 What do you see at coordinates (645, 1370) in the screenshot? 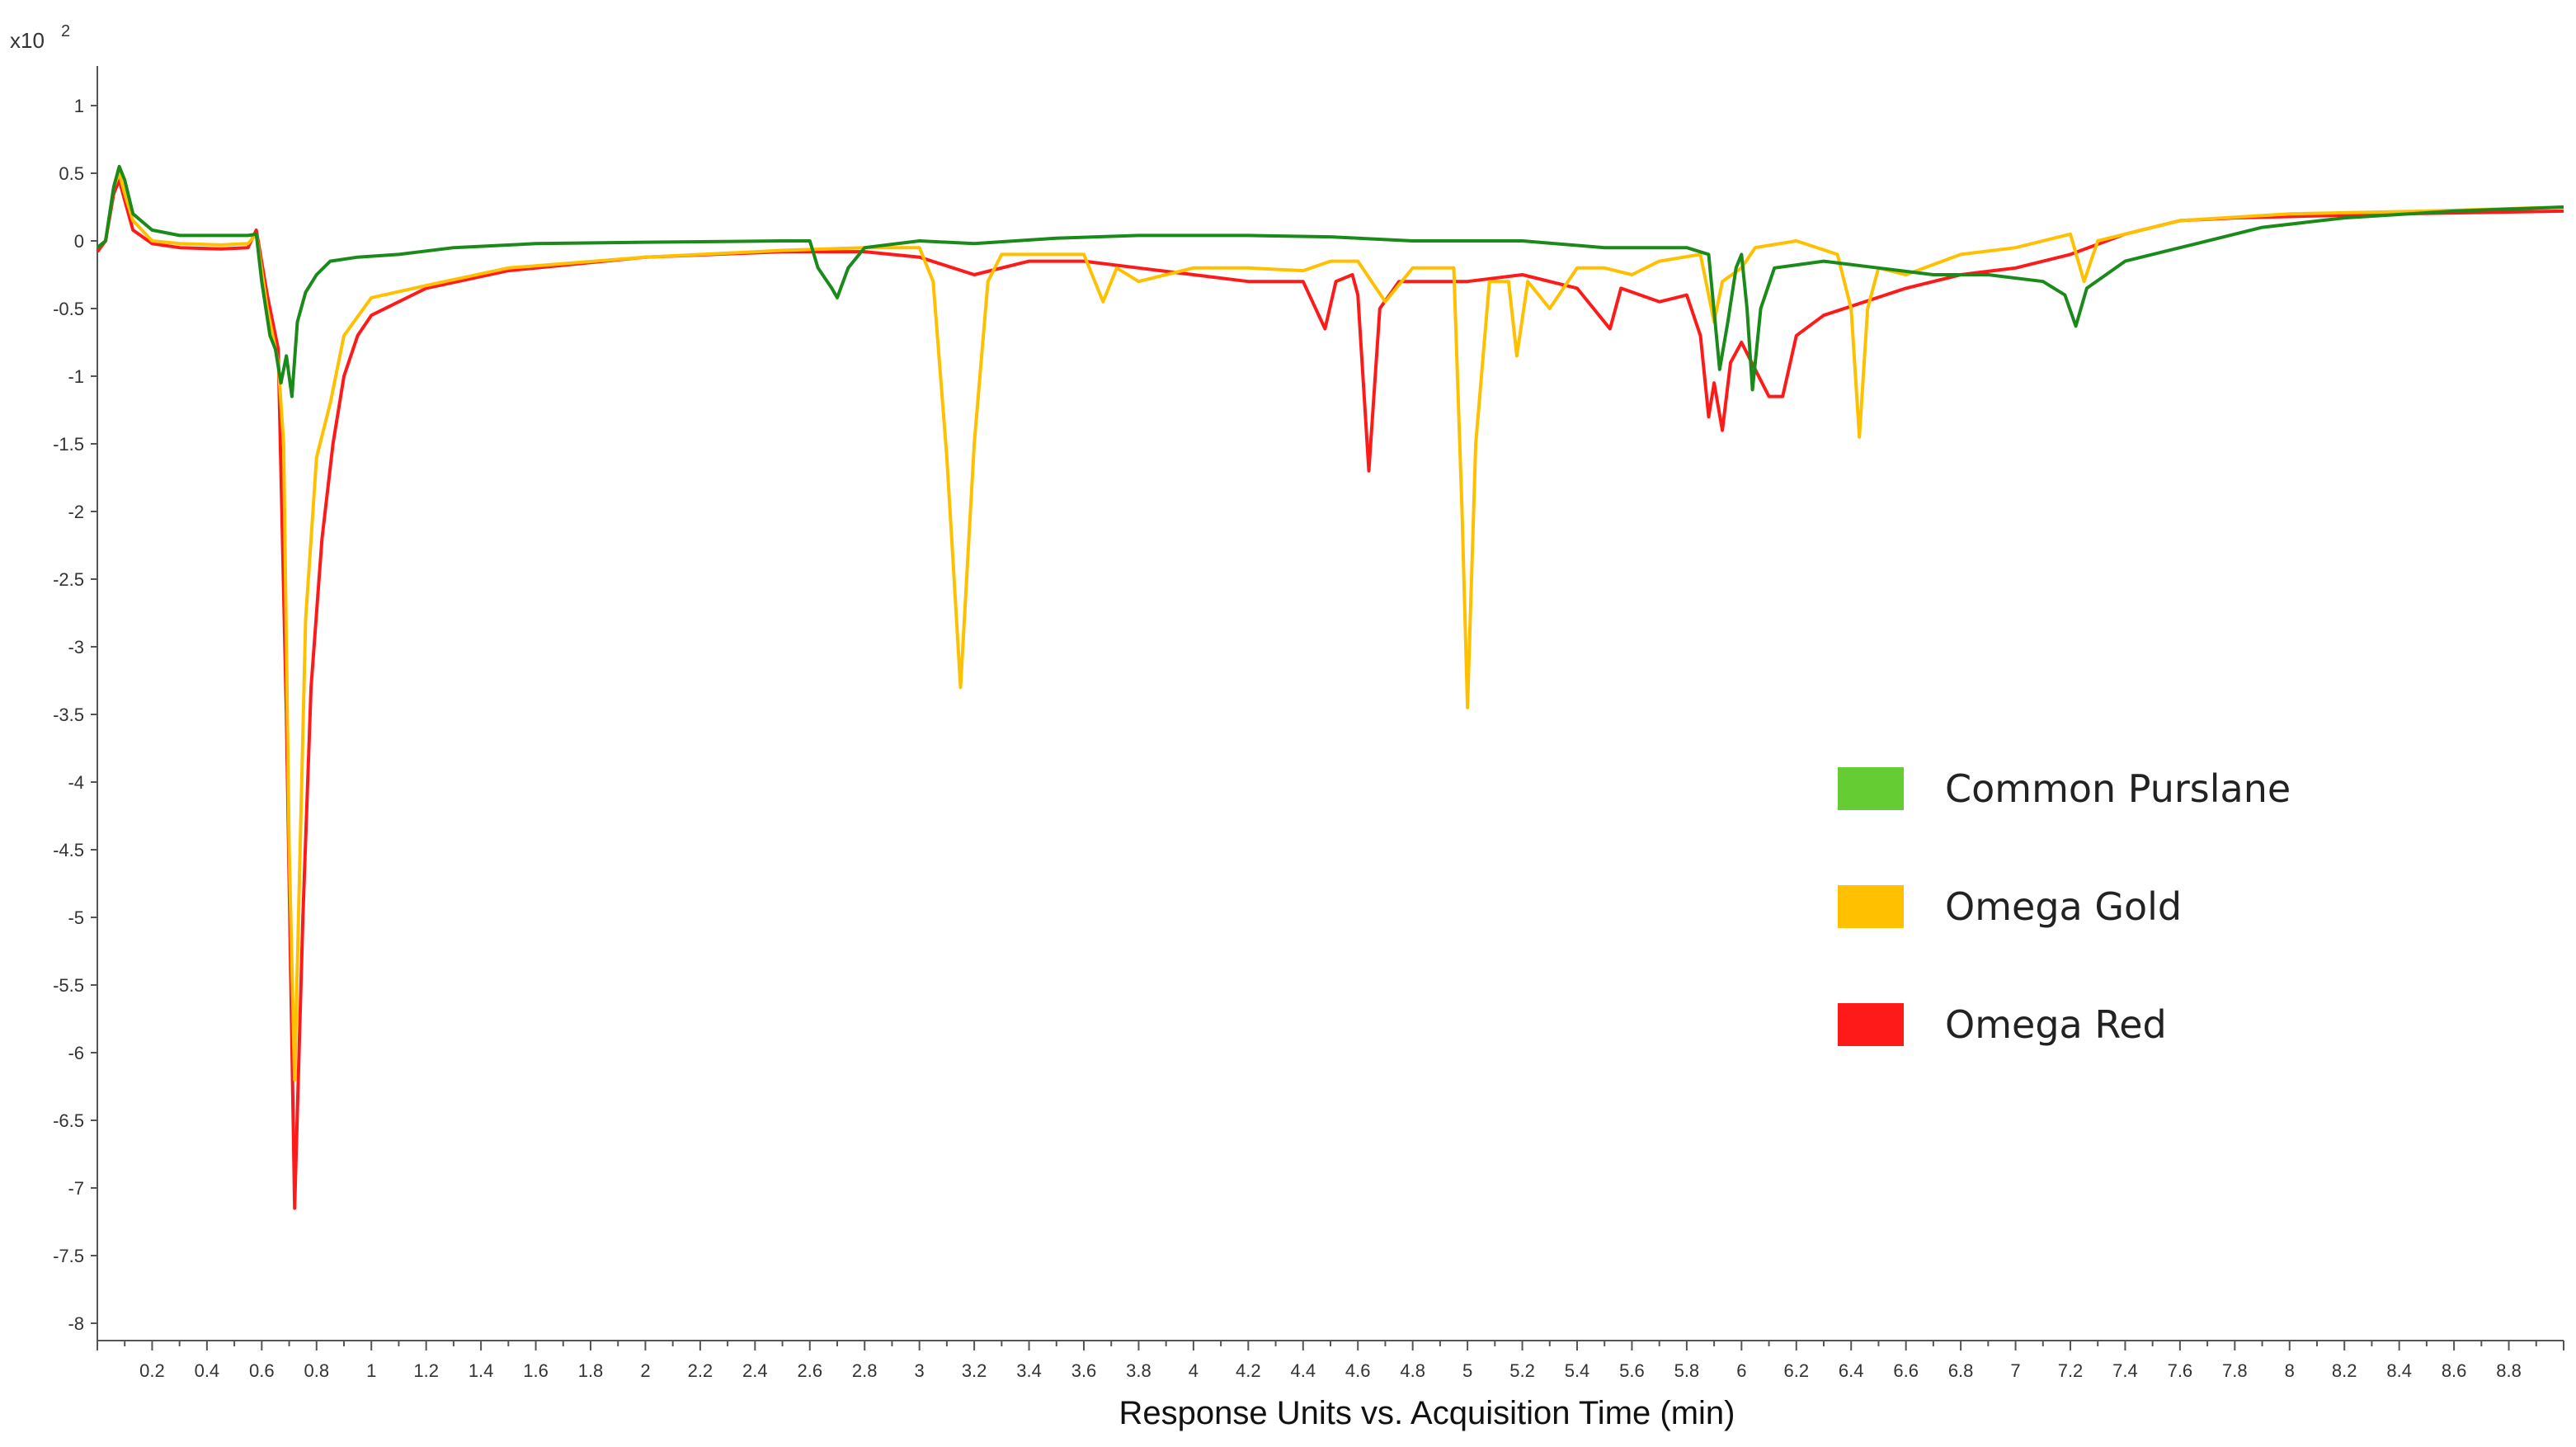
I see `x-tick-label: 2` at bounding box center [645, 1370].